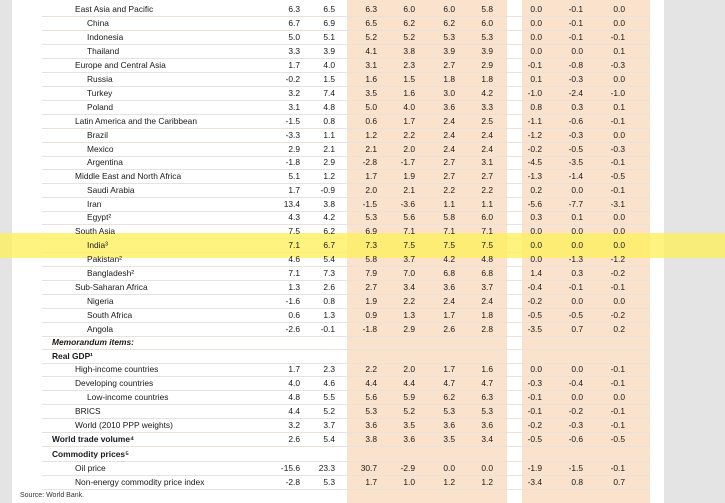  I want to click on row-value: -1.3, so click(575, 259).